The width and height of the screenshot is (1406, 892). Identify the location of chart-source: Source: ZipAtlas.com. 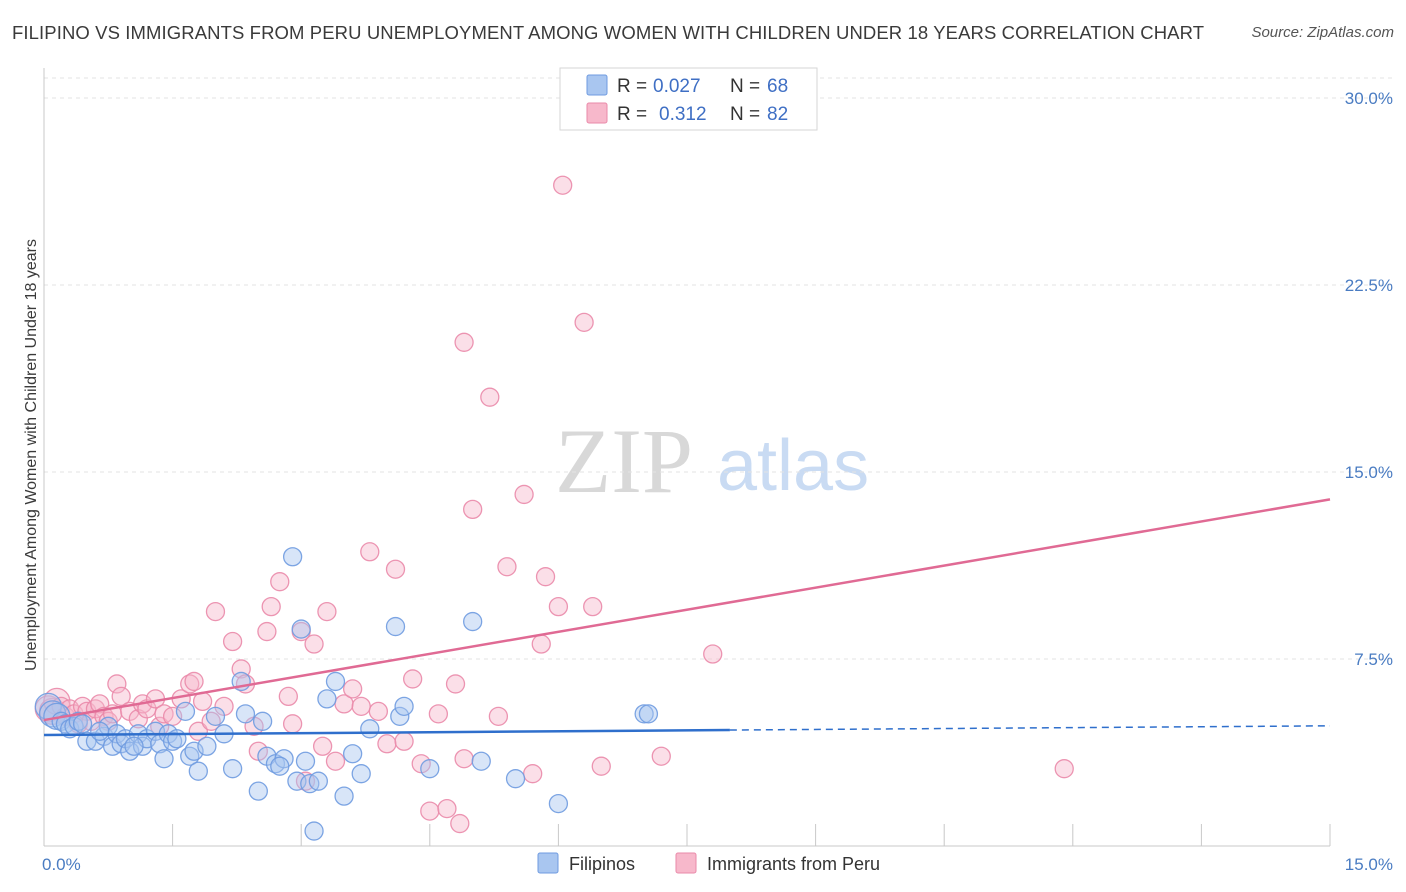
(1322, 32).